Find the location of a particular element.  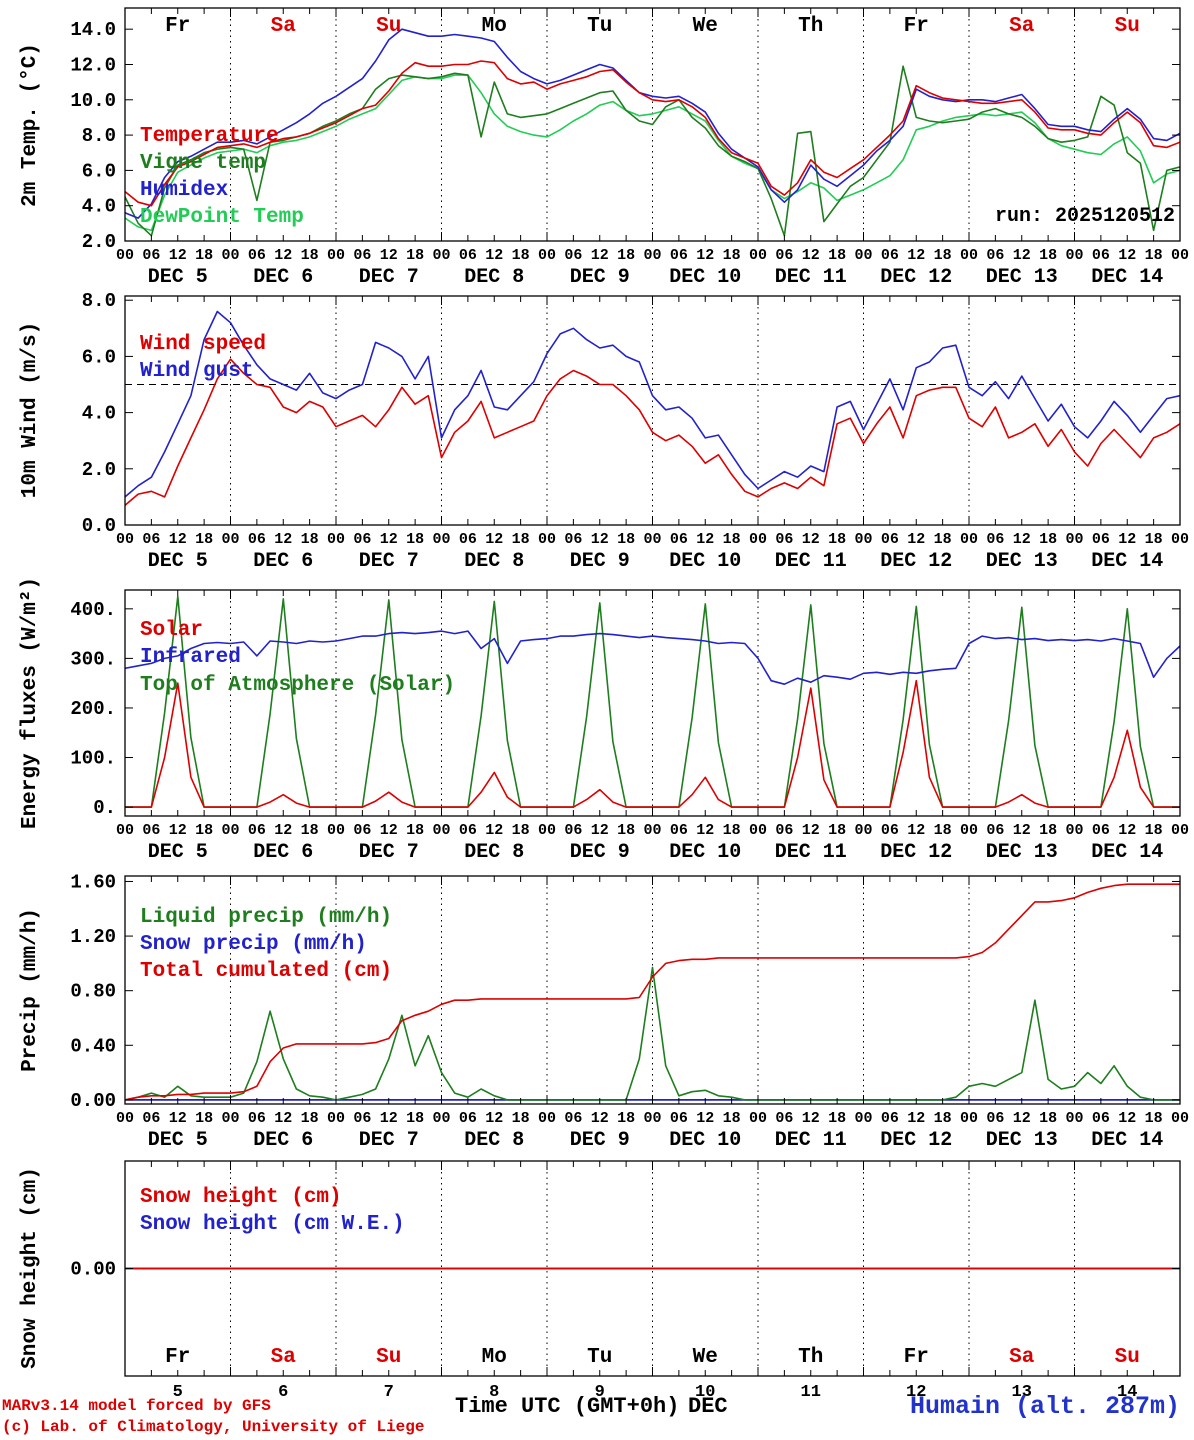

y-tick-label: 14.0 is located at coordinates (93, 30).